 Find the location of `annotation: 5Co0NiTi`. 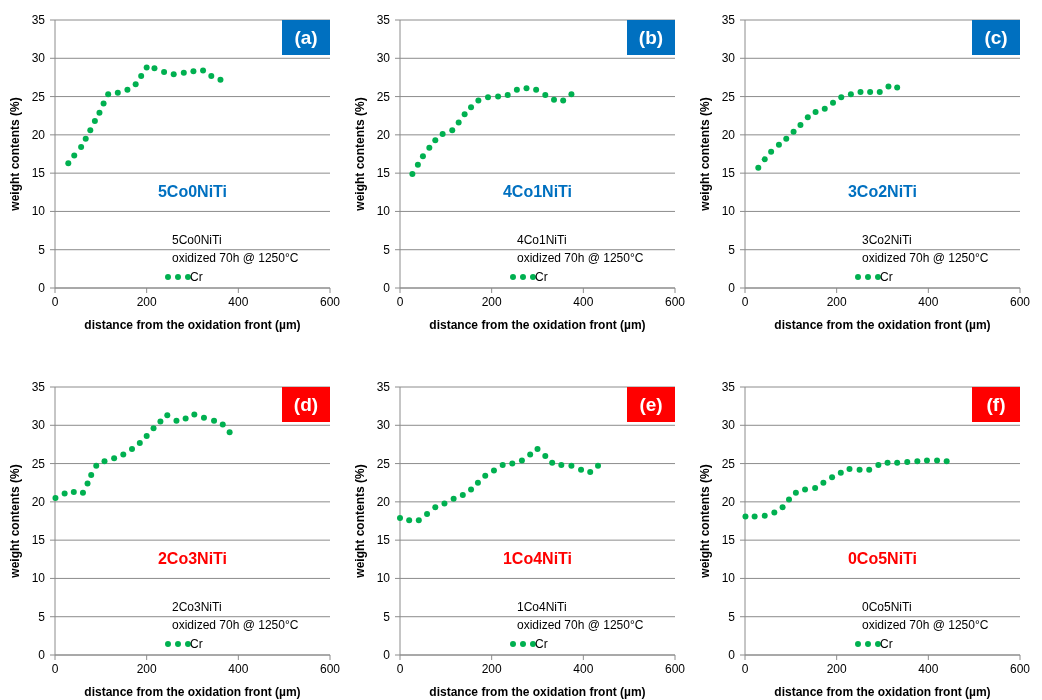

annotation: 5Co0NiTi is located at coordinates (197, 240).